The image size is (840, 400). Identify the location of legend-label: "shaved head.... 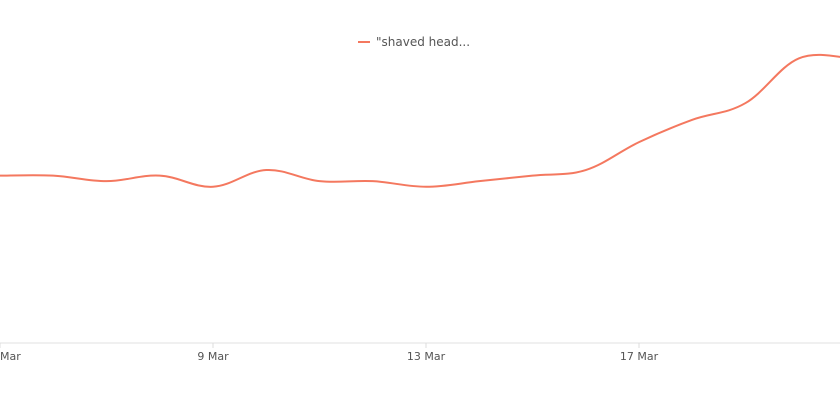
(423, 42).